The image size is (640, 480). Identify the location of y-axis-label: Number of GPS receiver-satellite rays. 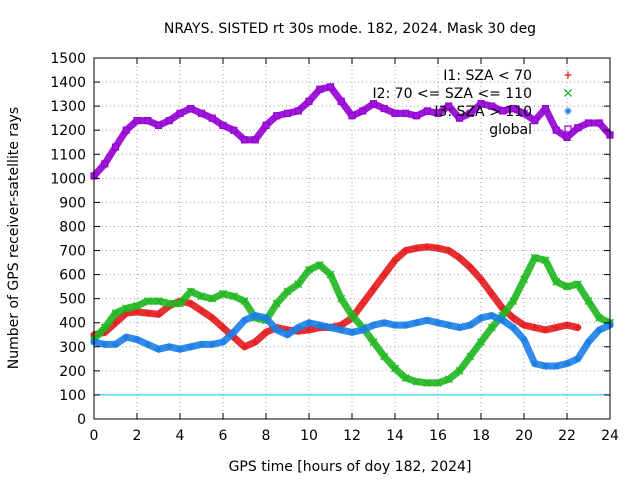
(14, 238).